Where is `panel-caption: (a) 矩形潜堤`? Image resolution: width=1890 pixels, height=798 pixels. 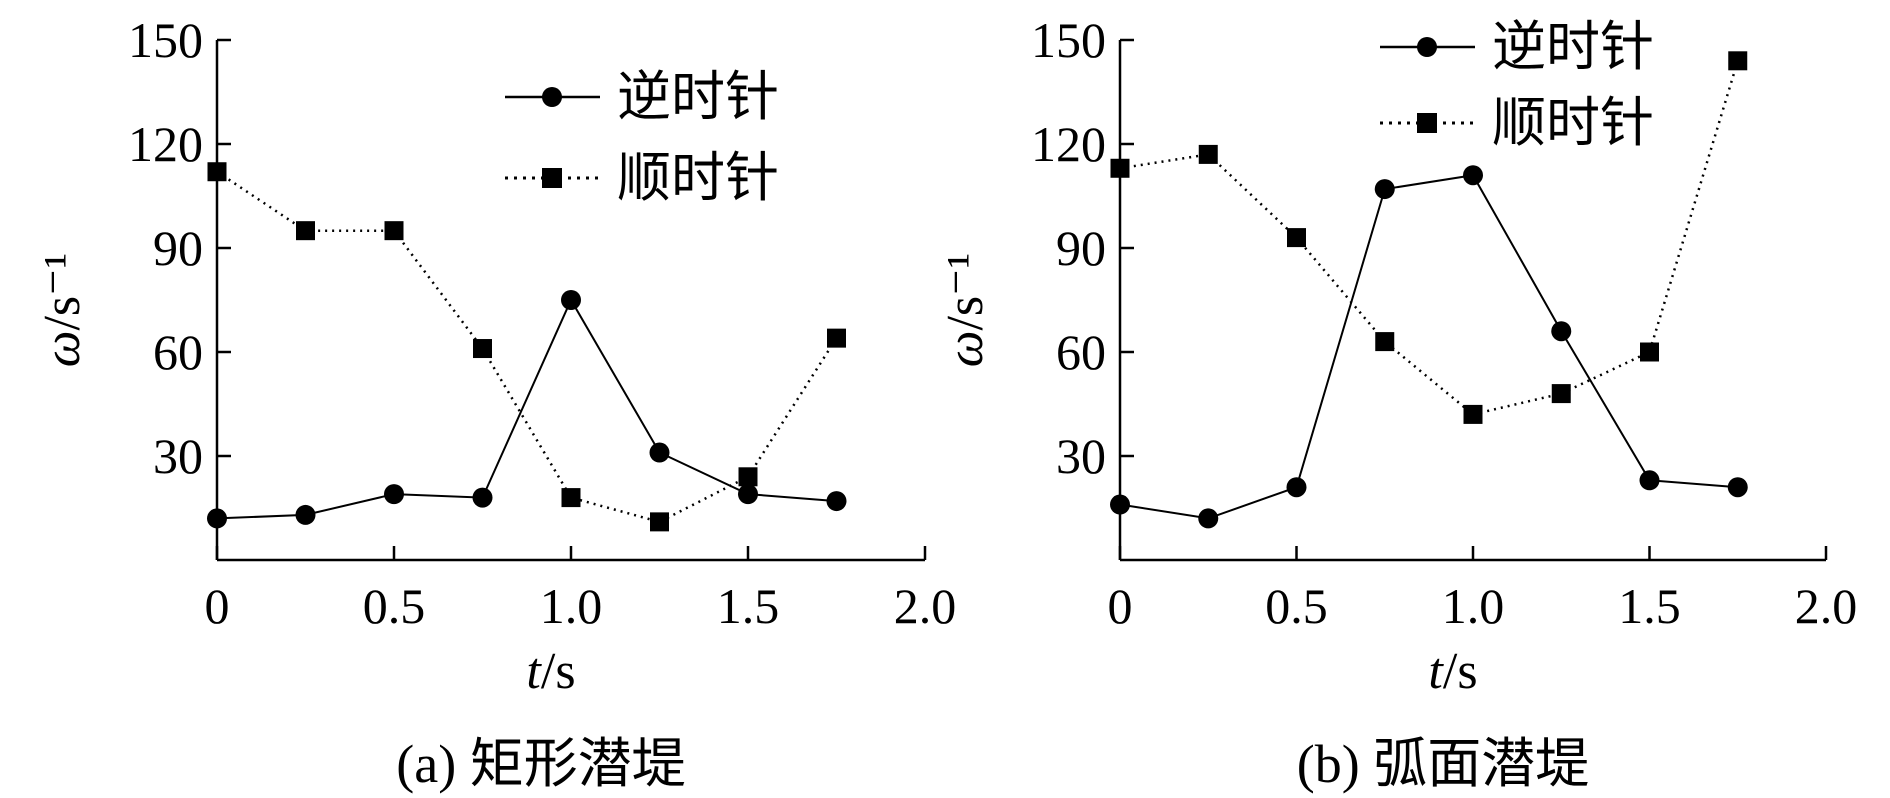
panel-caption: (a) 矩形潜堤 is located at coordinates (540, 763).